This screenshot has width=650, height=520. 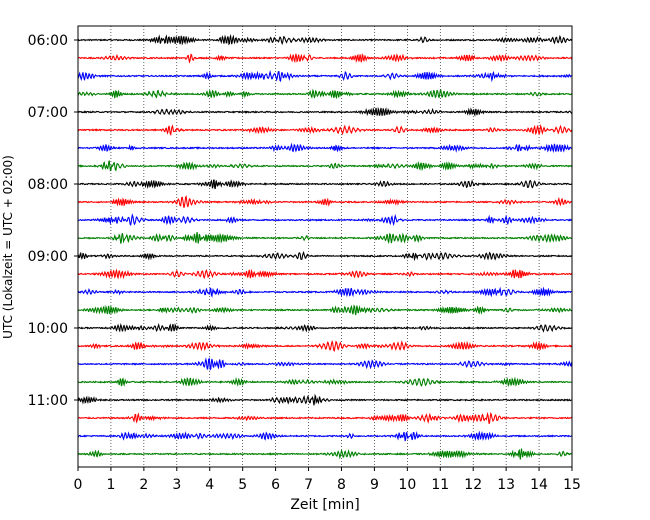 I want to click on x-tick-label: 14, so click(x=539, y=485).